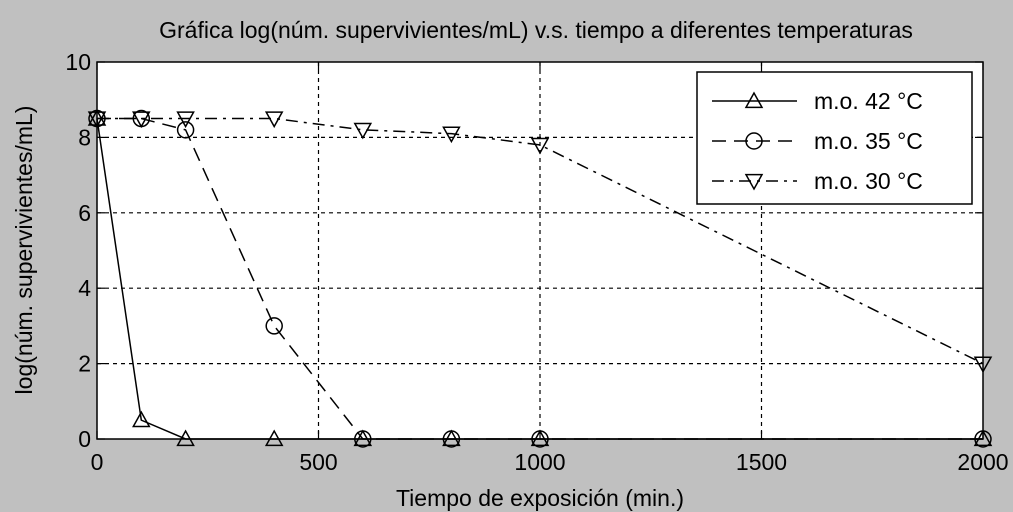 This screenshot has height=512, width=1013. What do you see at coordinates (868, 141) in the screenshot?
I see `legend-label: m.o. 35 °C` at bounding box center [868, 141].